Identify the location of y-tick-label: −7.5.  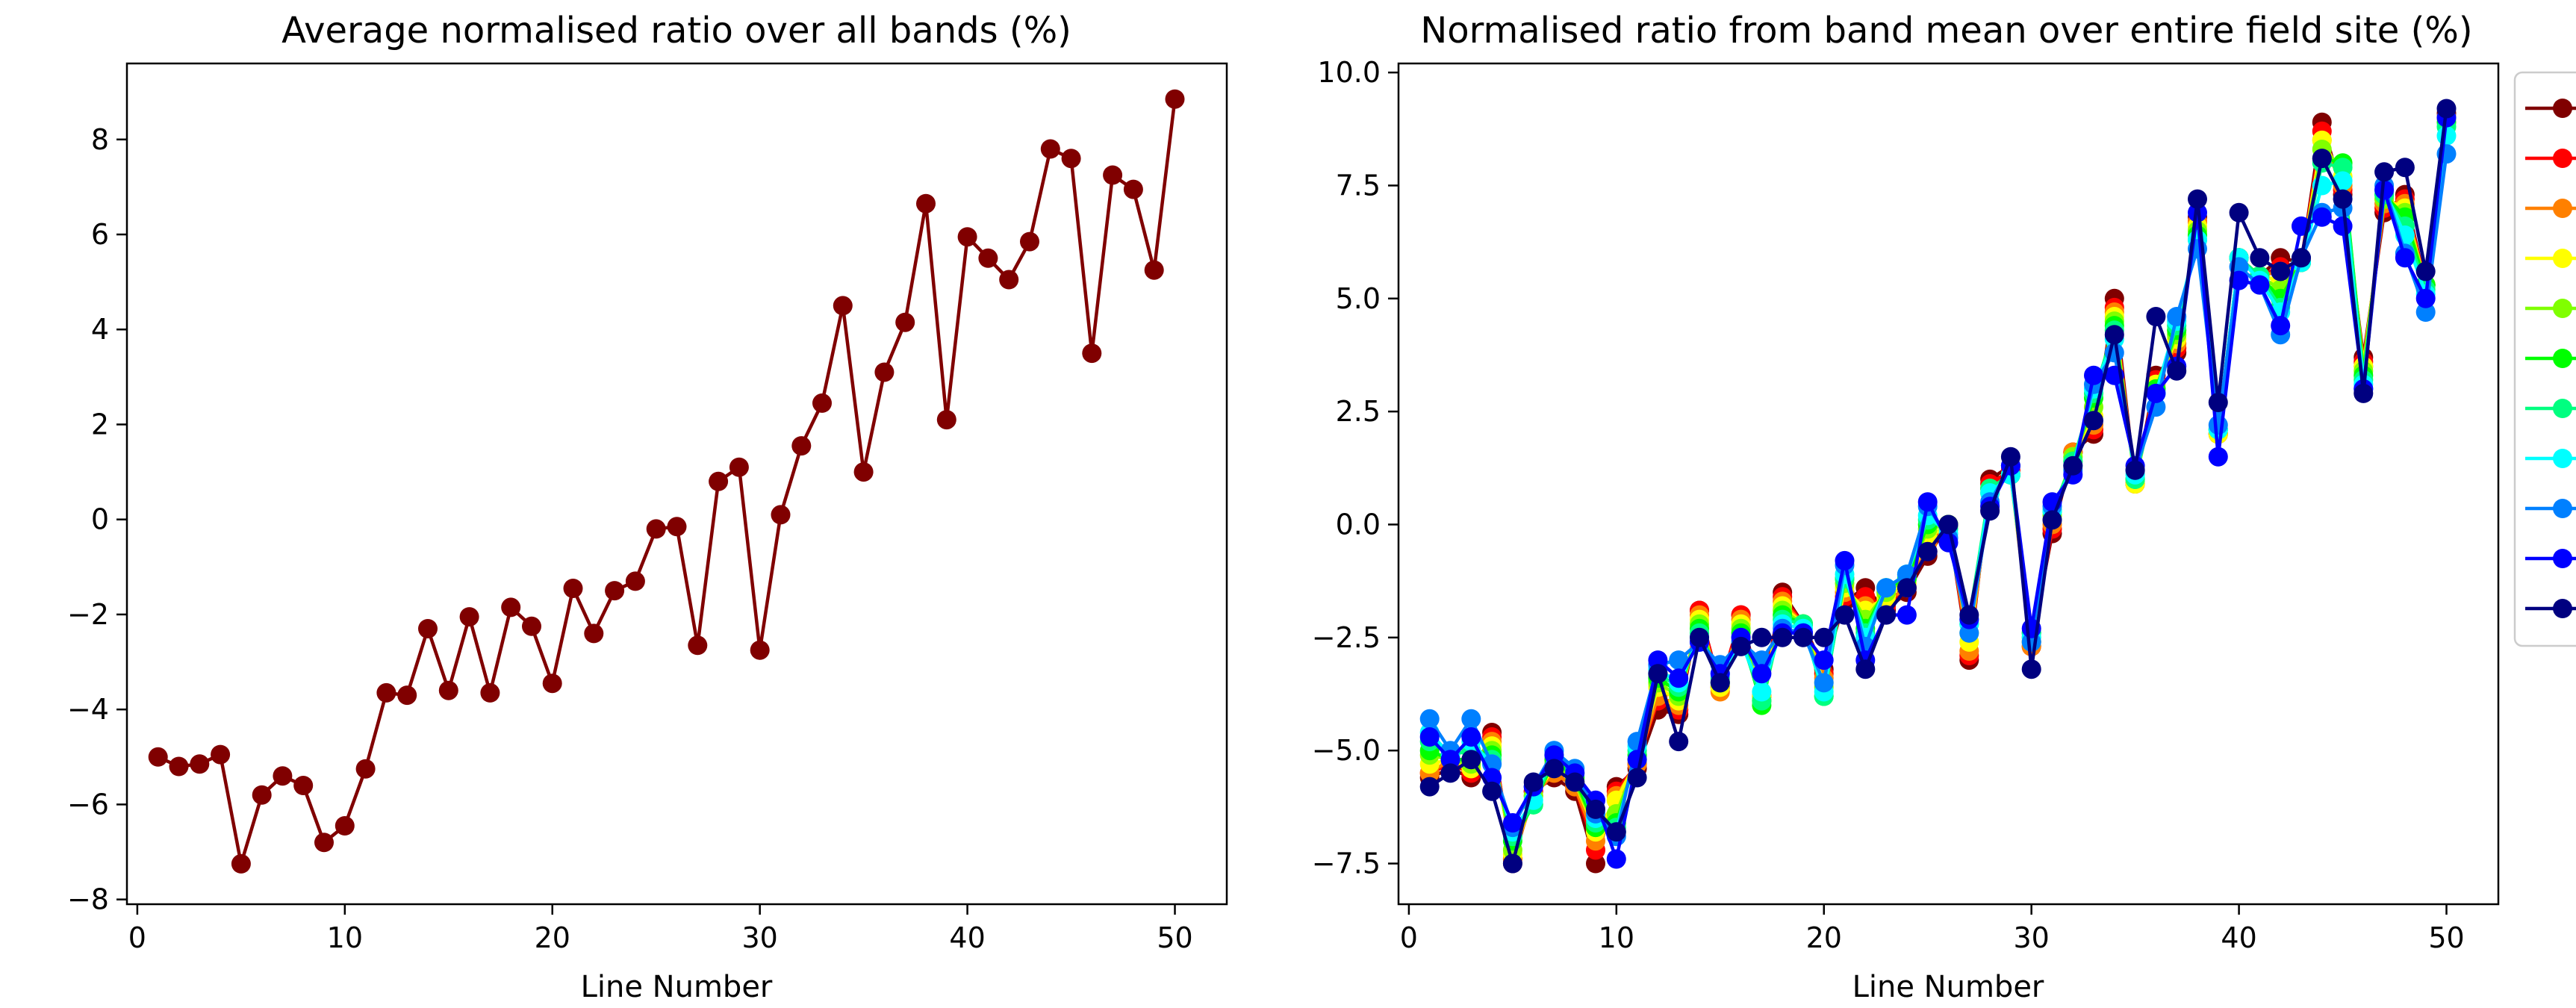
(1346, 863).